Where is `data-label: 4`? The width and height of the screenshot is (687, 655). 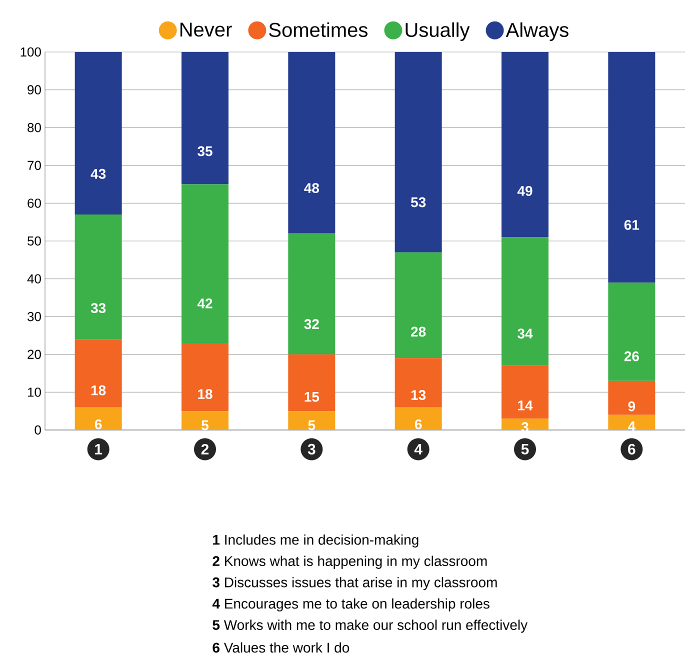 data-label: 4 is located at coordinates (632, 426).